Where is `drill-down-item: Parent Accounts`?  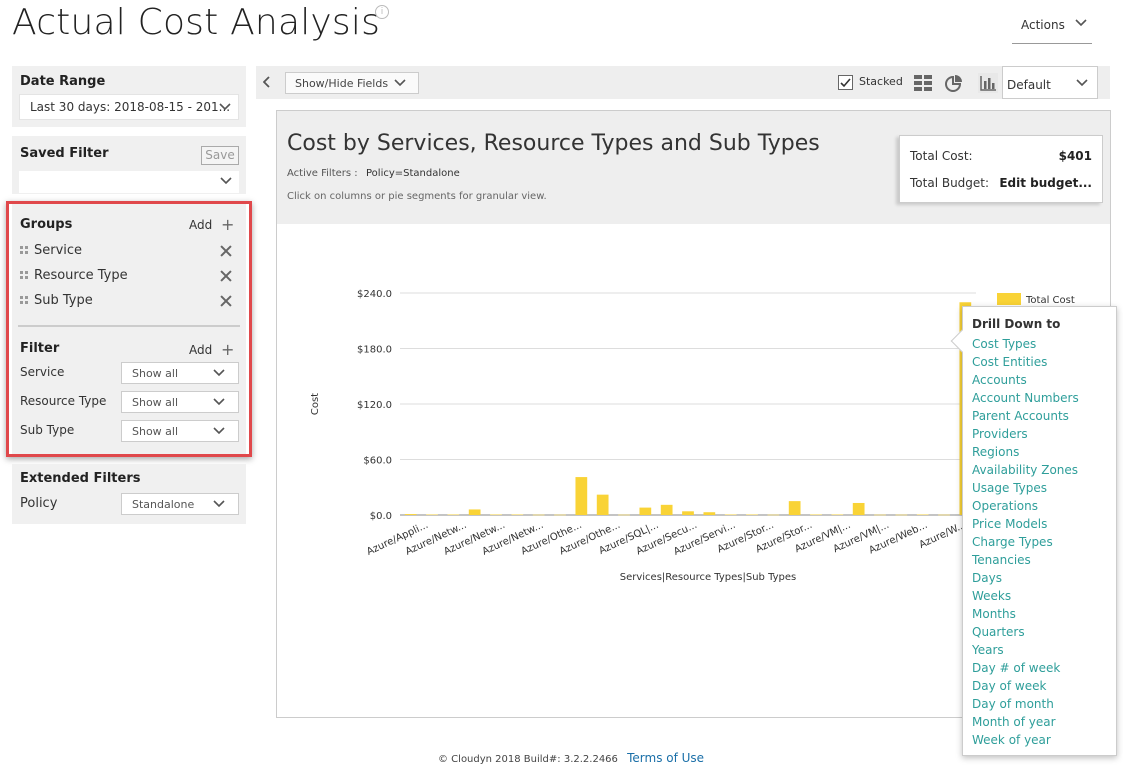 drill-down-item: Parent Accounts is located at coordinates (1020, 416).